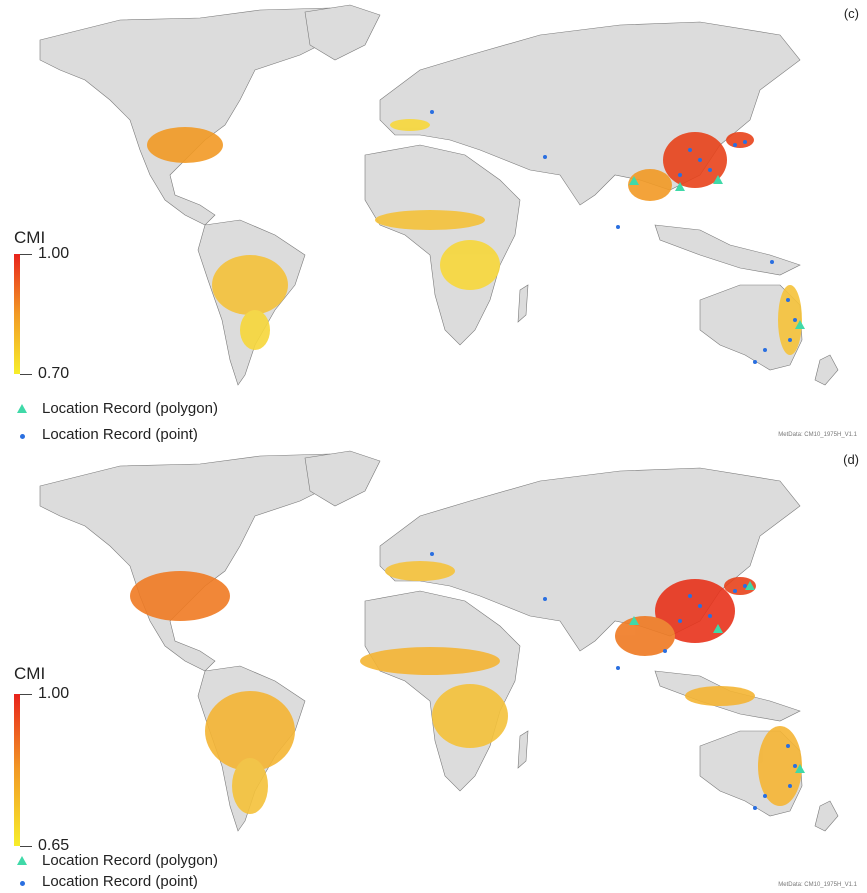 This screenshot has width=867, height=893. Describe the element at coordinates (717, 677) in the screenshot. I see `polygon-records-d` at that location.